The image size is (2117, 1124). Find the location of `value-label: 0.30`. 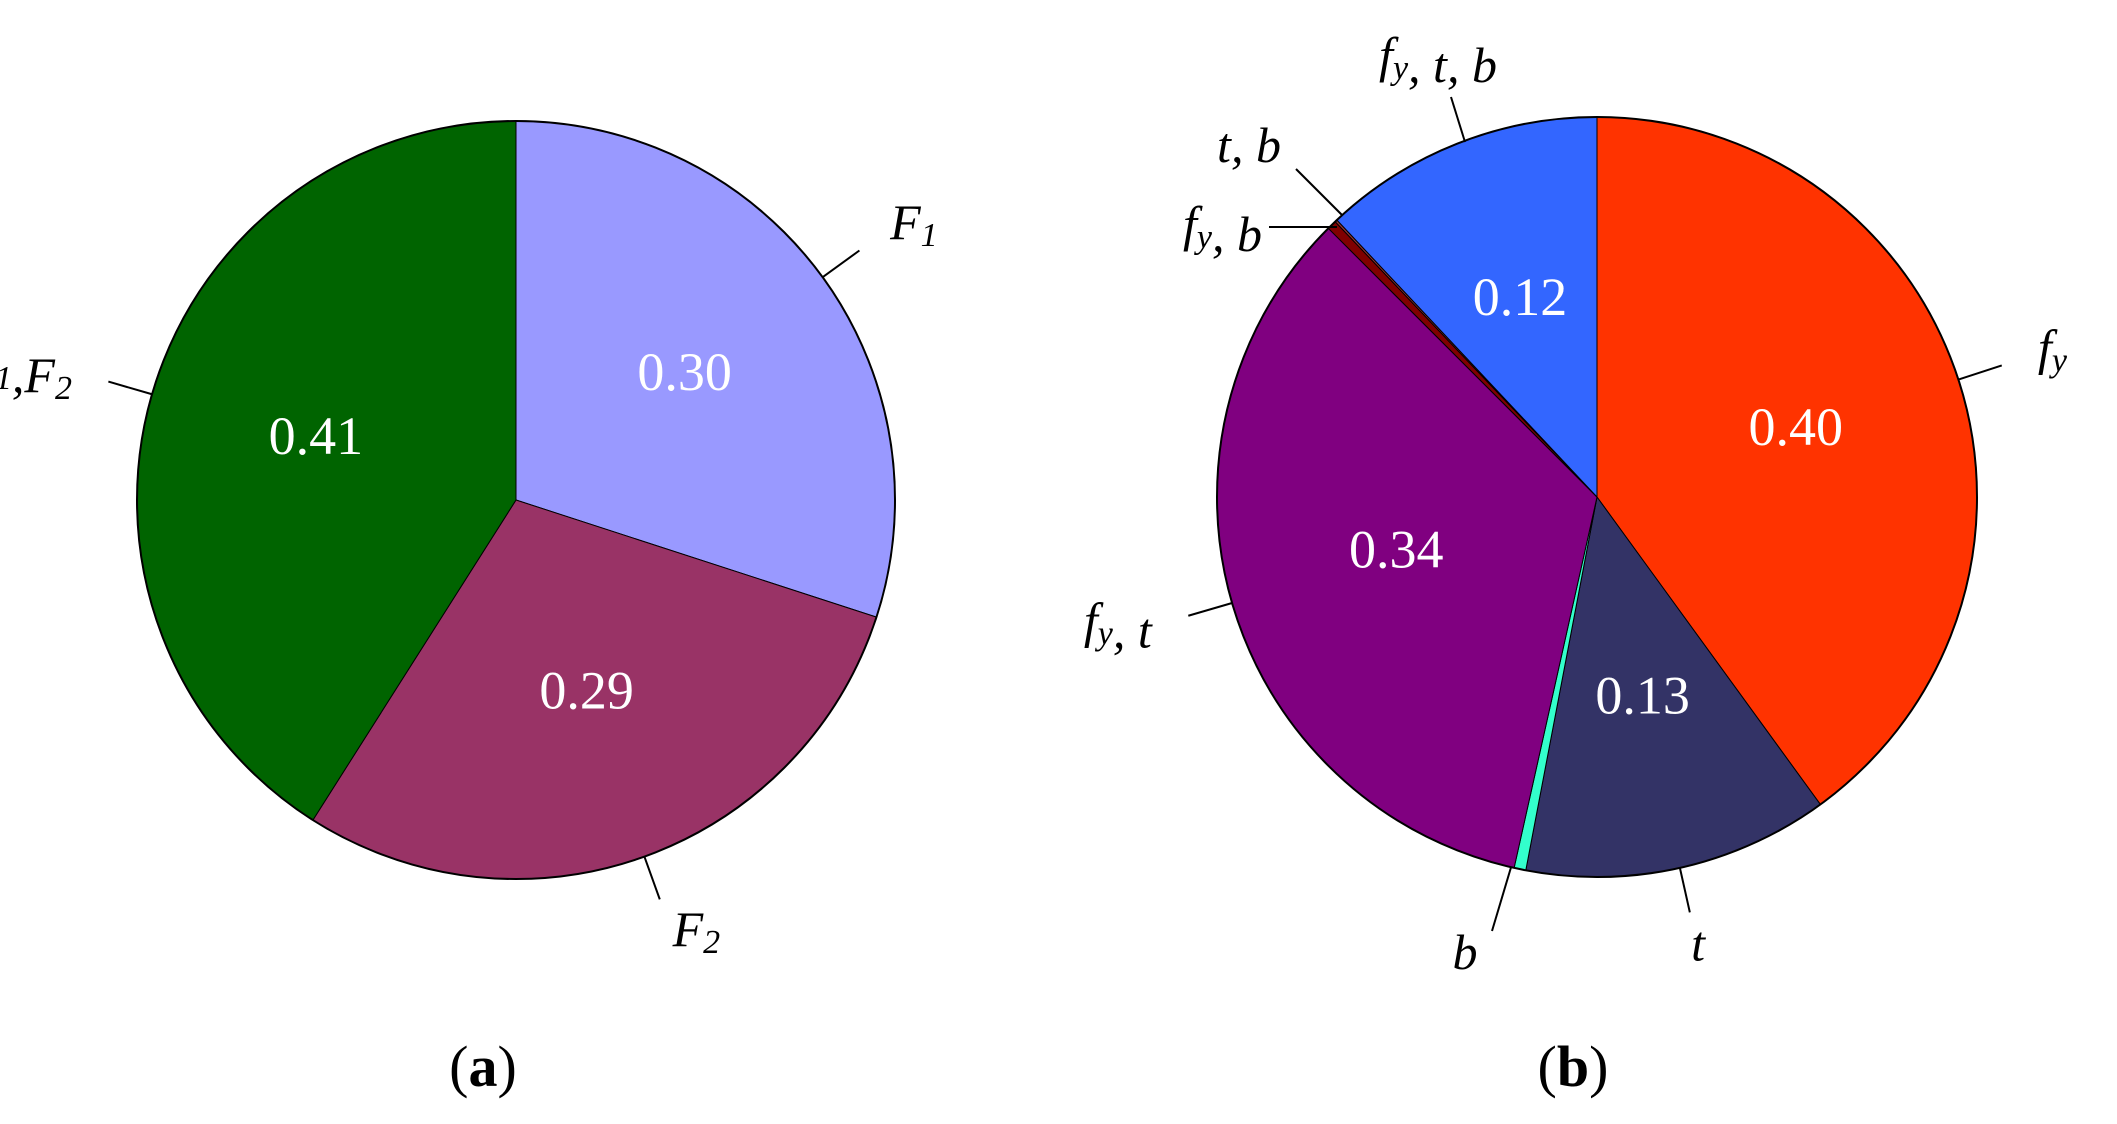

value-label: 0.30 is located at coordinates (684, 372).